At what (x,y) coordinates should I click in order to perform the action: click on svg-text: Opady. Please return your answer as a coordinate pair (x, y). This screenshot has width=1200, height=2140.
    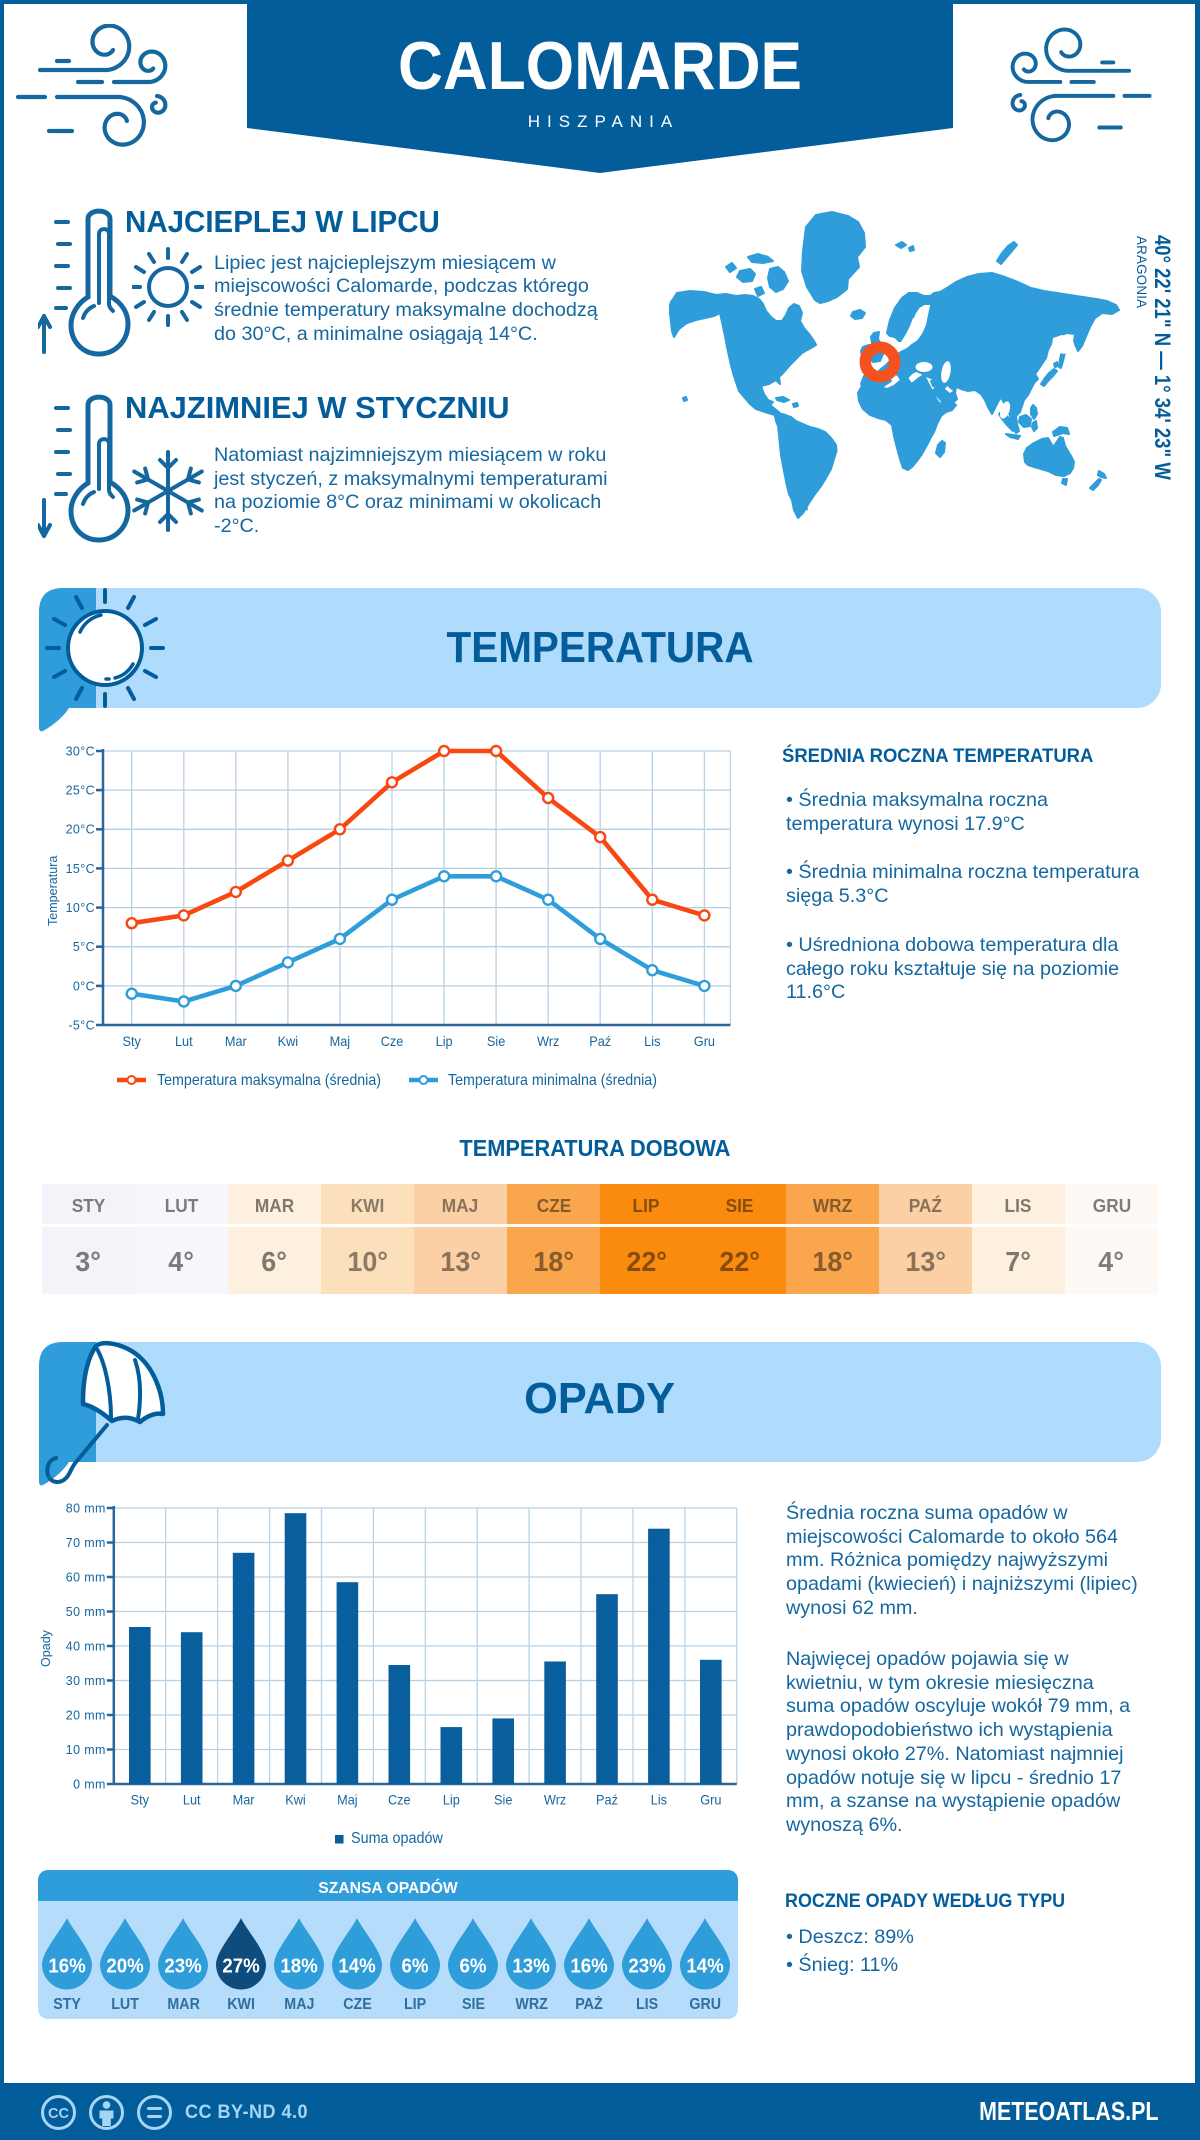
    Looking at the image, I should click on (45, 1647).